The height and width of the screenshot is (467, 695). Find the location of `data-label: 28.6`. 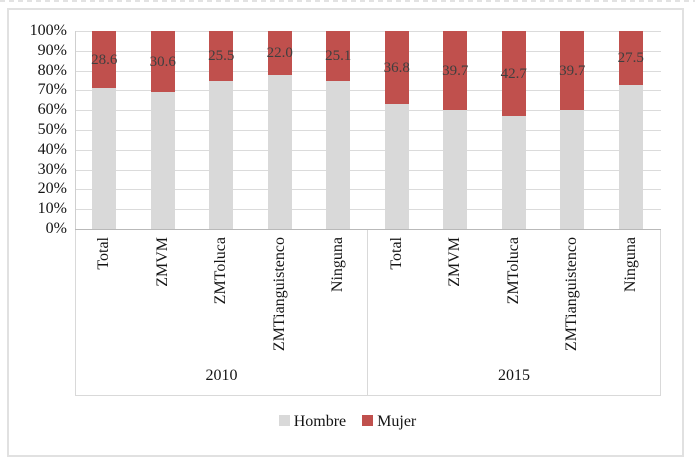

data-label: 28.6 is located at coordinates (104, 59).